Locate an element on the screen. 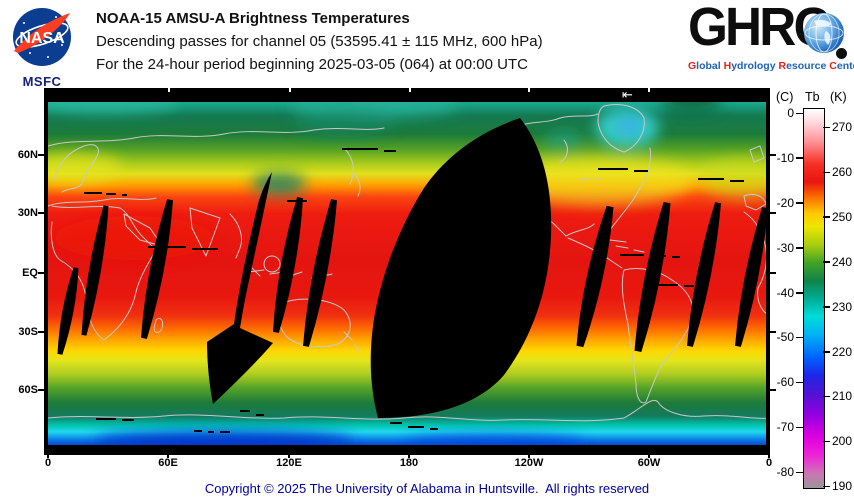 The height and width of the screenshot is (502, 854). kelvin-tick-label: 200 is located at coordinates (842, 441).